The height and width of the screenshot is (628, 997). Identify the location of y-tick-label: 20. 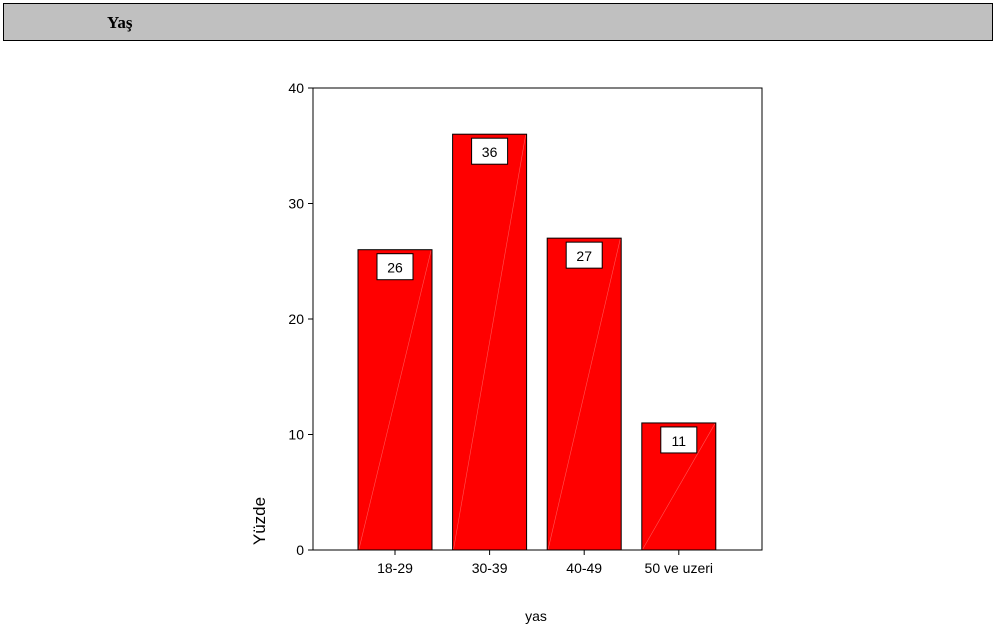
(296, 319).